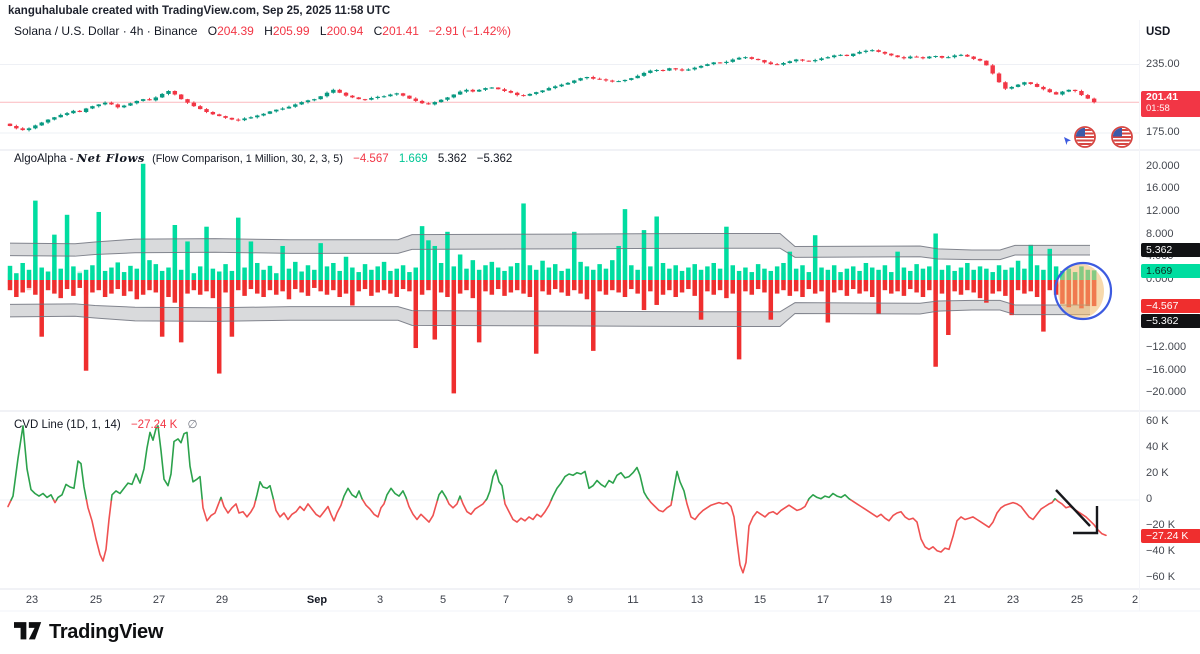  What do you see at coordinates (1157, 447) in the screenshot?
I see `cvd-axis-tick: 40 K` at bounding box center [1157, 447].